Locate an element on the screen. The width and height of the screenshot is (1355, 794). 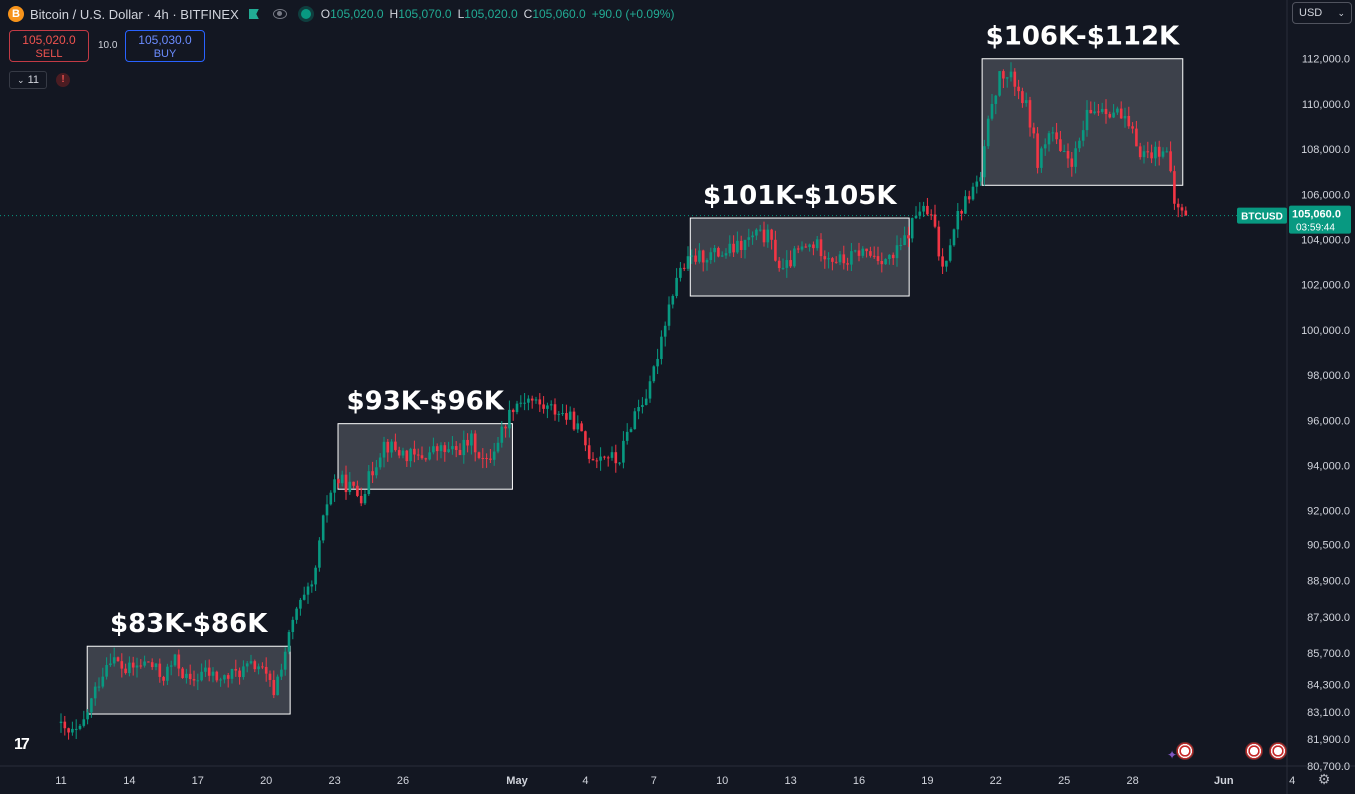
x-tick-label: Jun is located at coordinates (1224, 781).